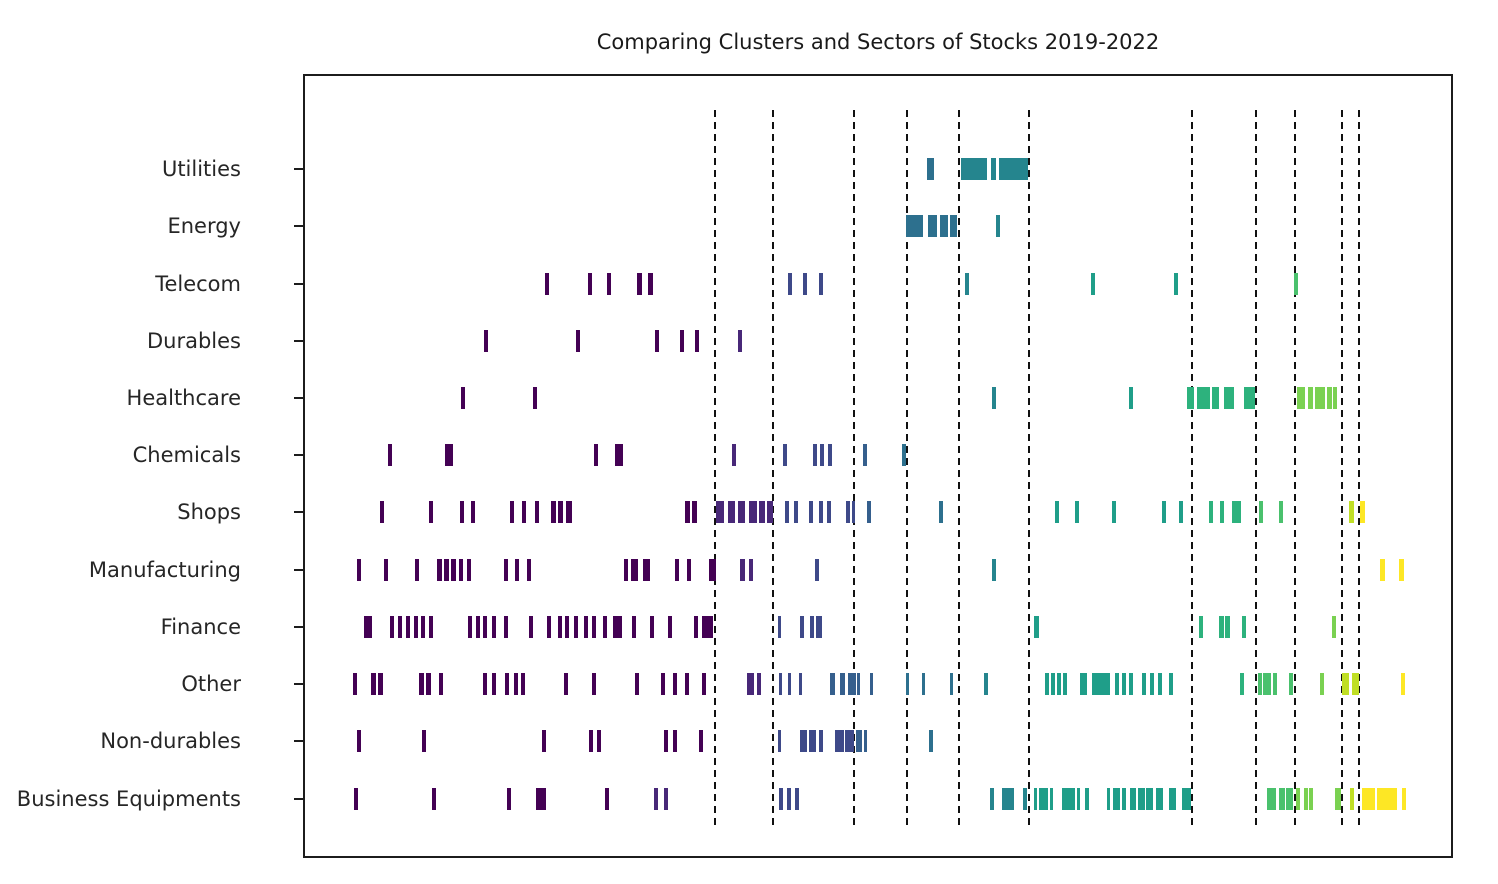 The image size is (1498, 884). What do you see at coordinates (186, 455) in the screenshot?
I see `y-tick-label: Chemicals` at bounding box center [186, 455].